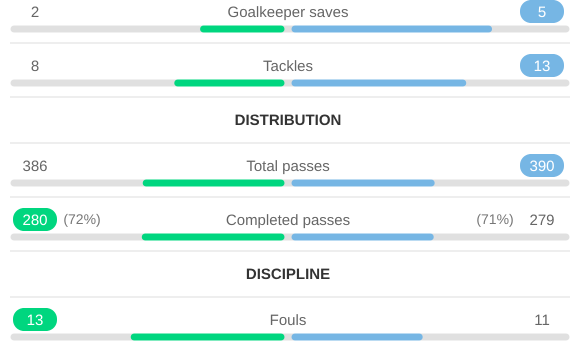 The width and height of the screenshot is (580, 350). What do you see at coordinates (542, 166) in the screenshot?
I see `data-label: 390` at bounding box center [542, 166].